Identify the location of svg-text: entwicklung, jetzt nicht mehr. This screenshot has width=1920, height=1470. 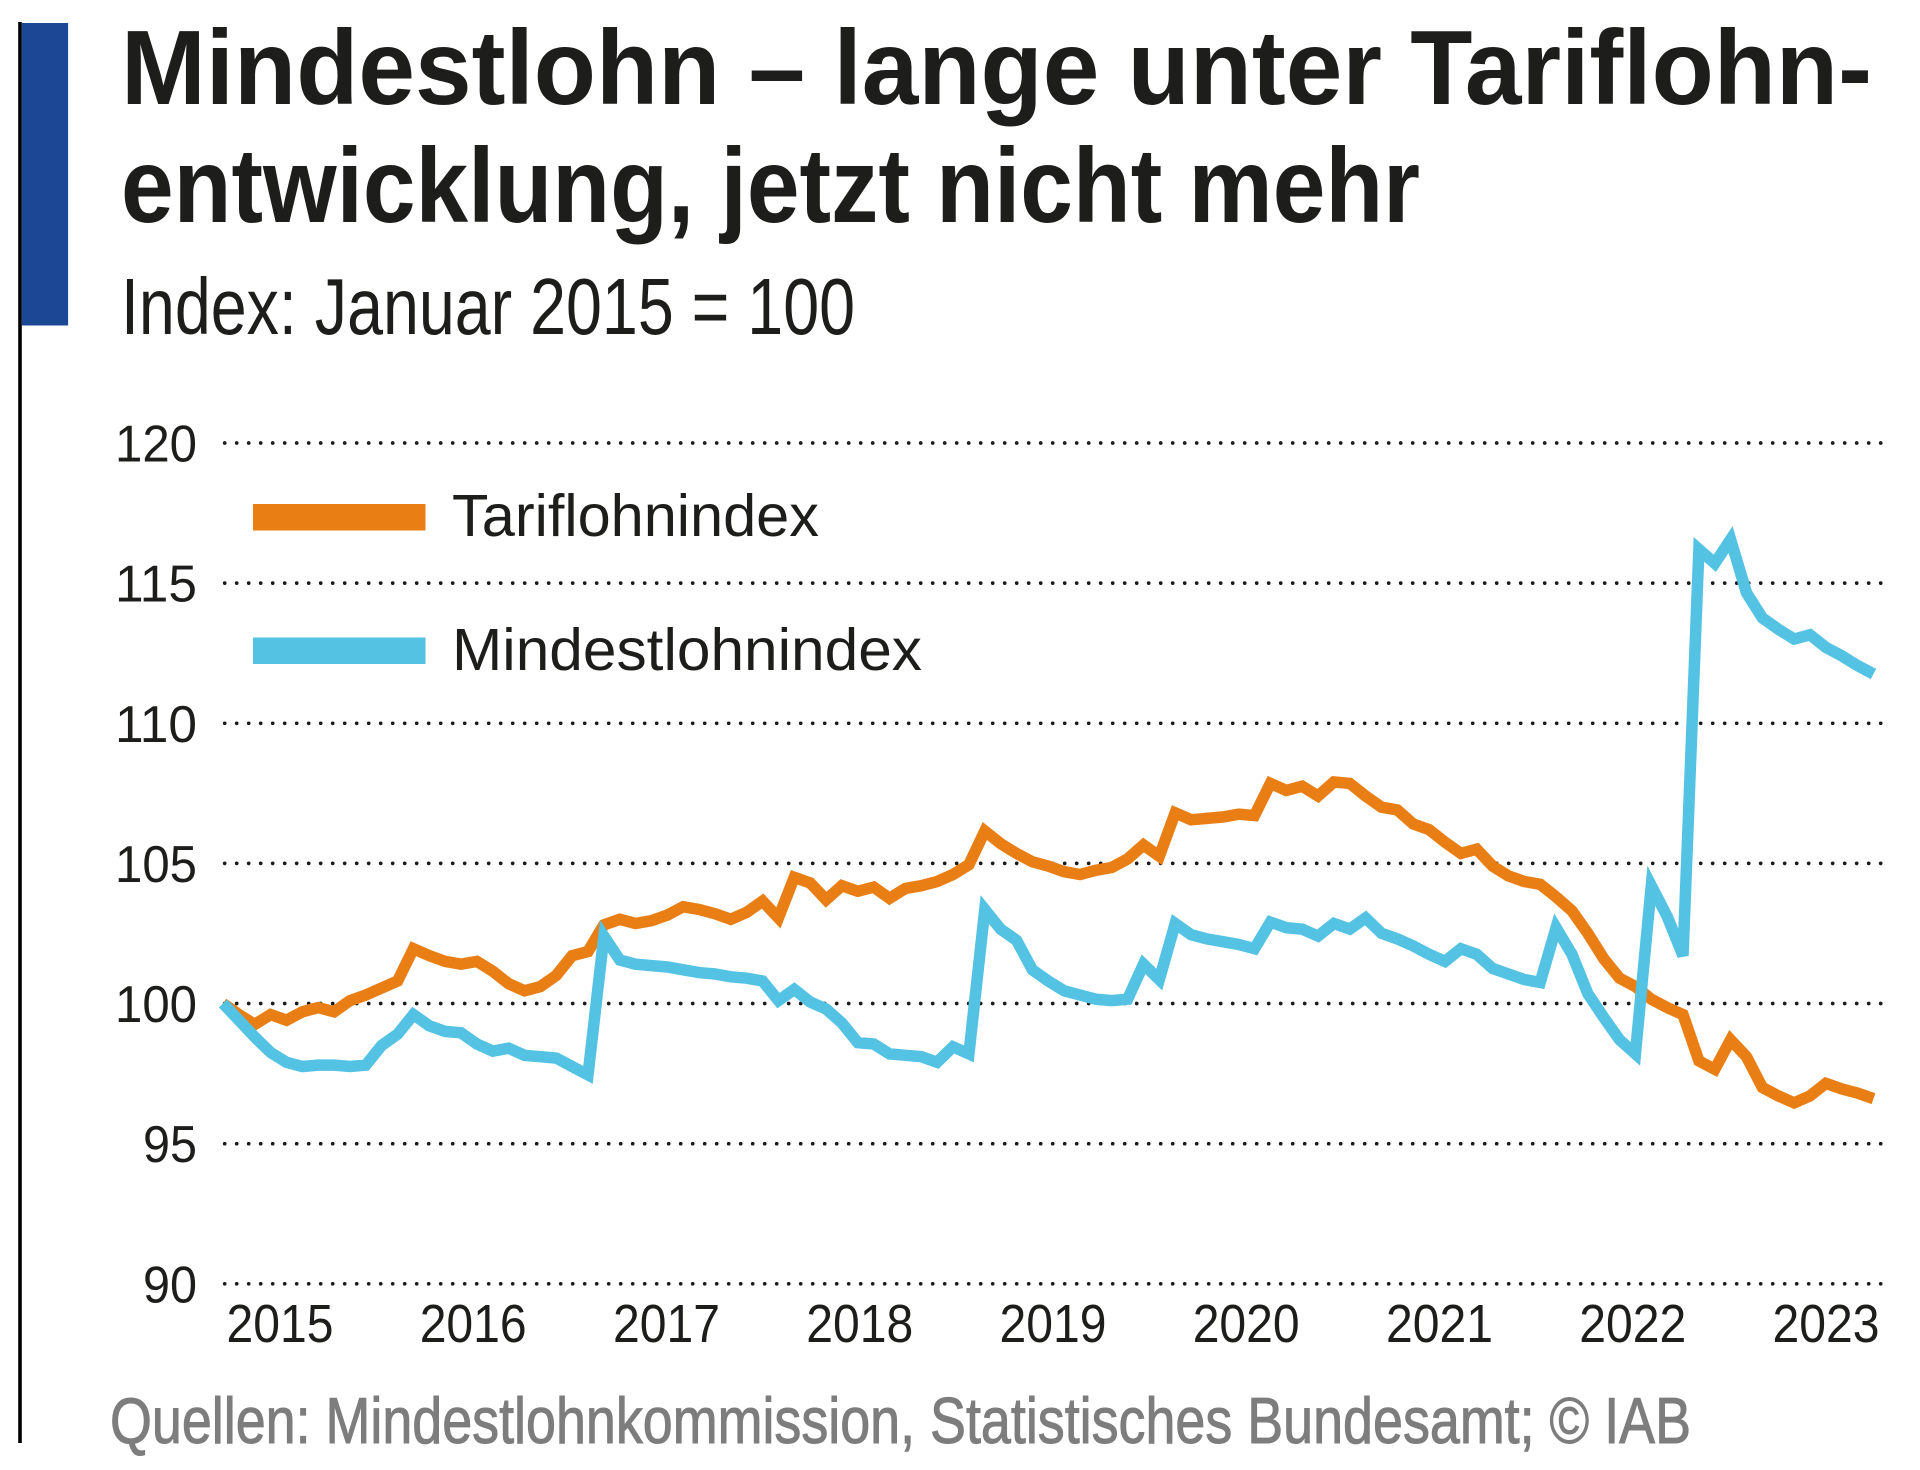
(770, 186).